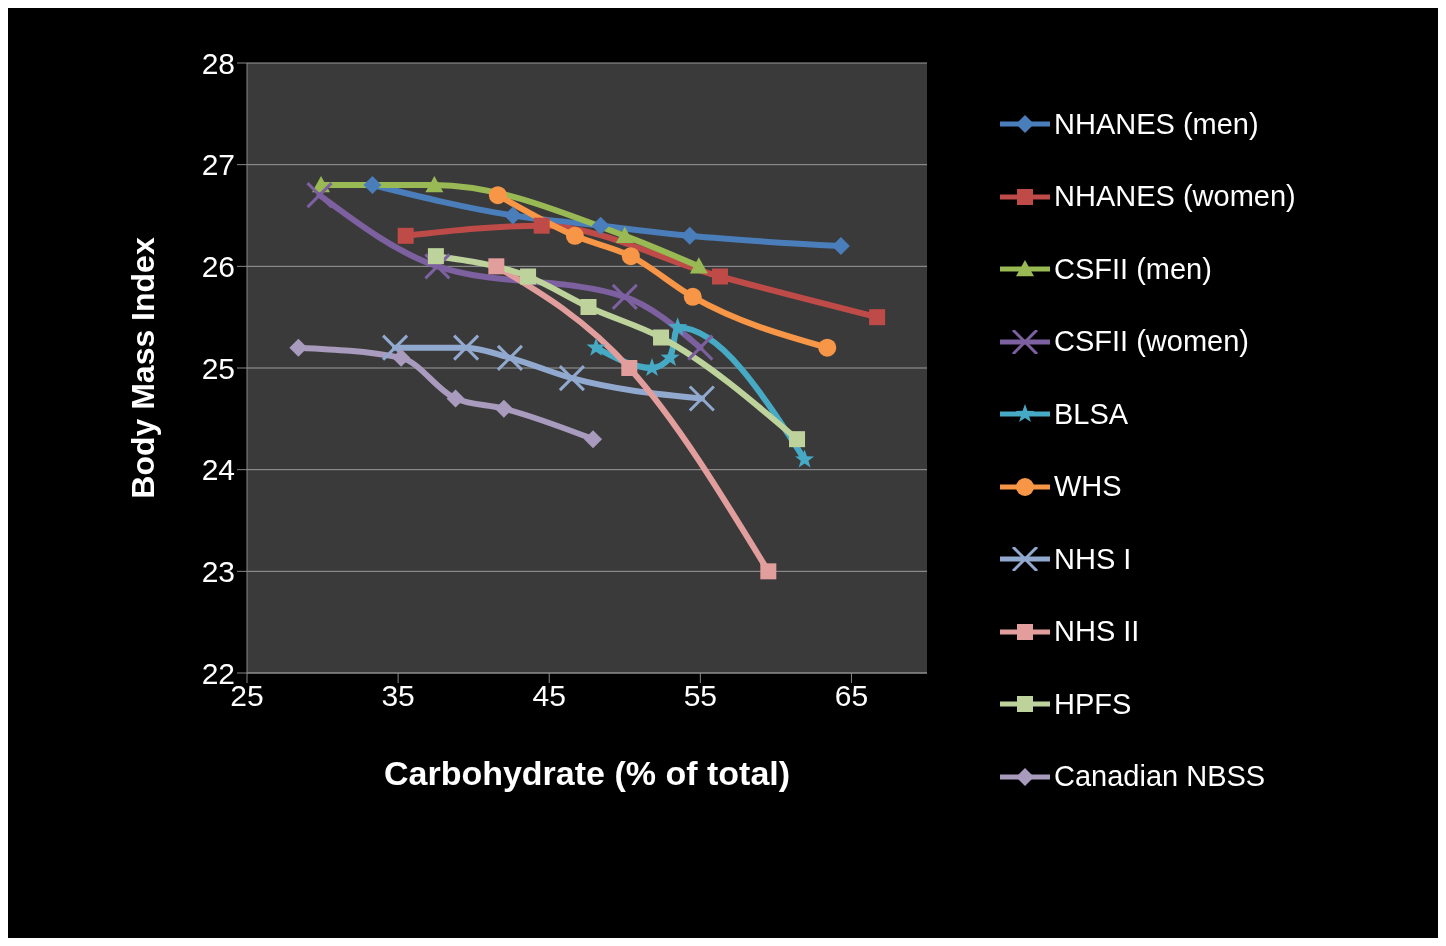 Image resolution: width=1446 pixels, height=946 pixels. I want to click on legend-label: NHANES (women), so click(1175, 197).